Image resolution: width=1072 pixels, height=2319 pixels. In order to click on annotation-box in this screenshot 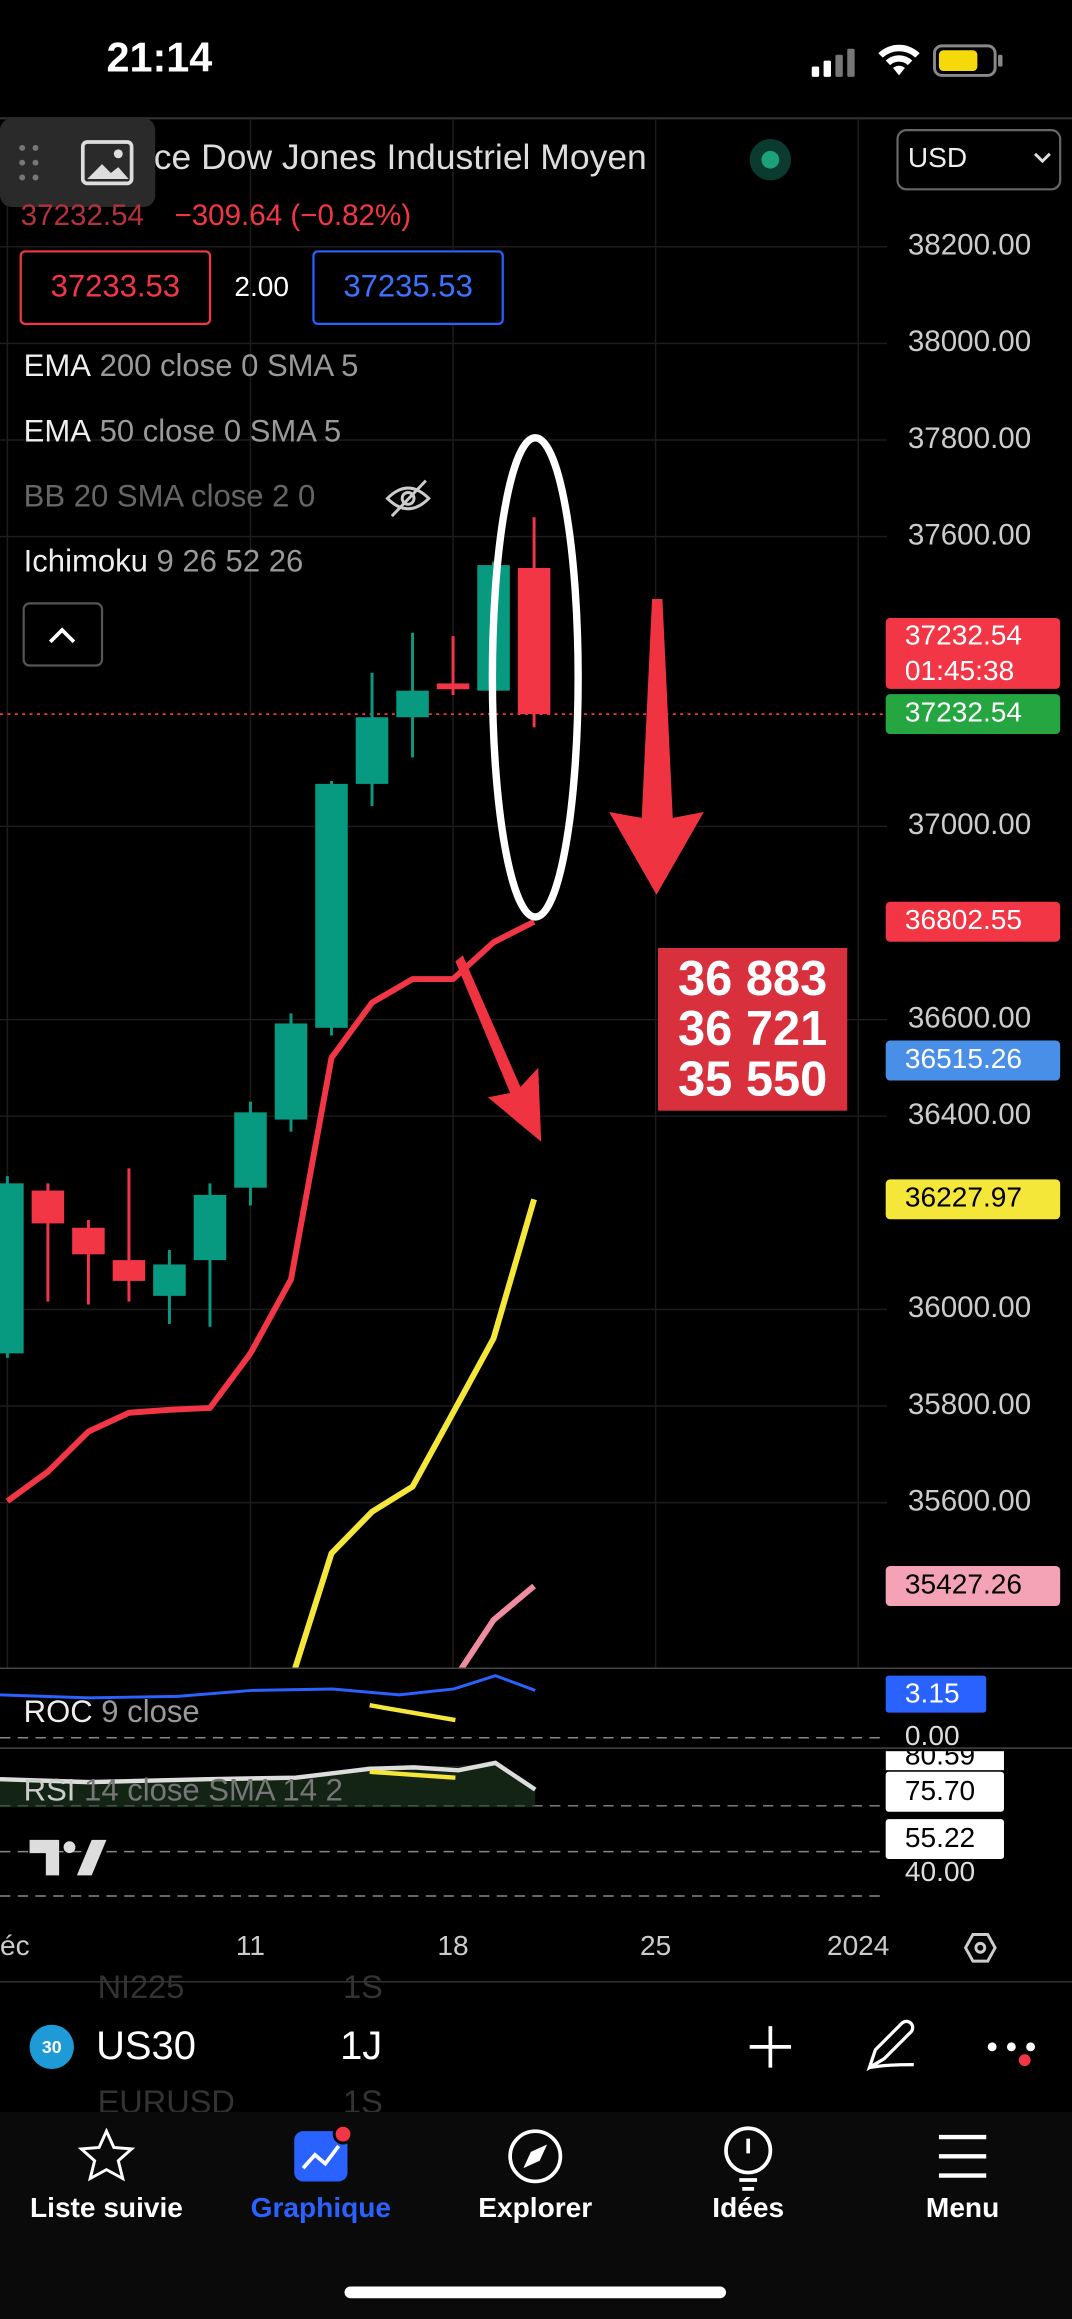, I will do `click(752, 1029)`.